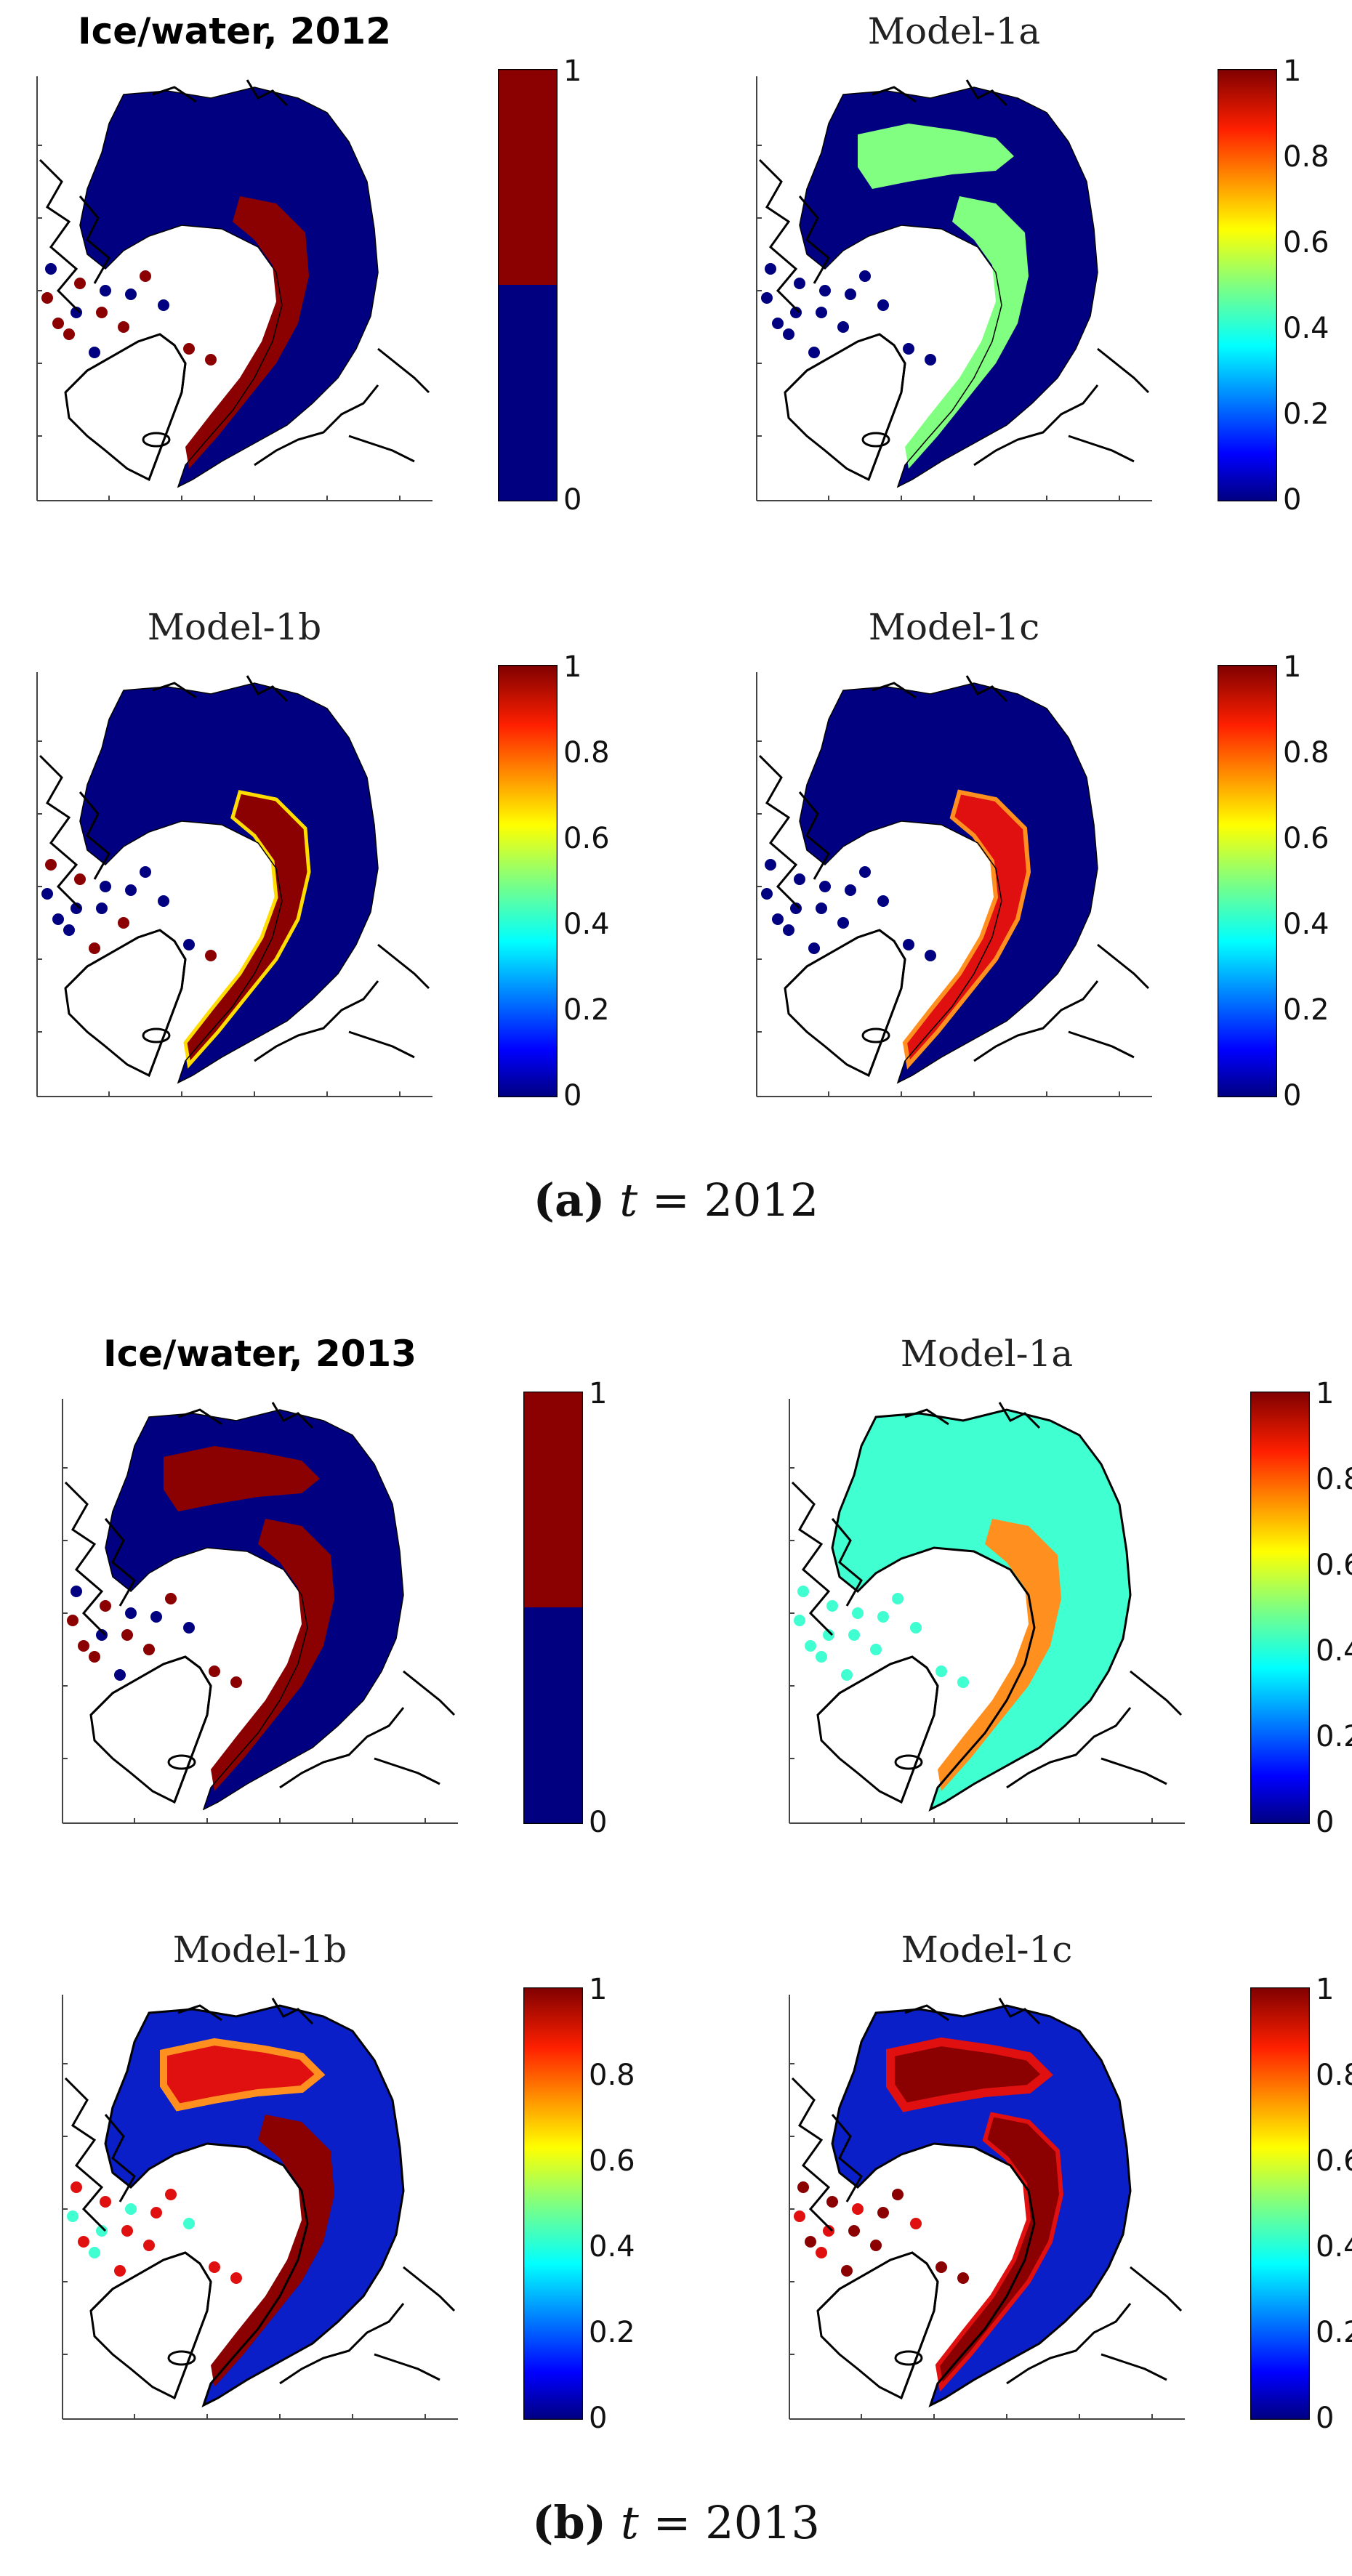  I want to click on subfigure-caption-b: (b) t = 2013, so click(676, 2523).